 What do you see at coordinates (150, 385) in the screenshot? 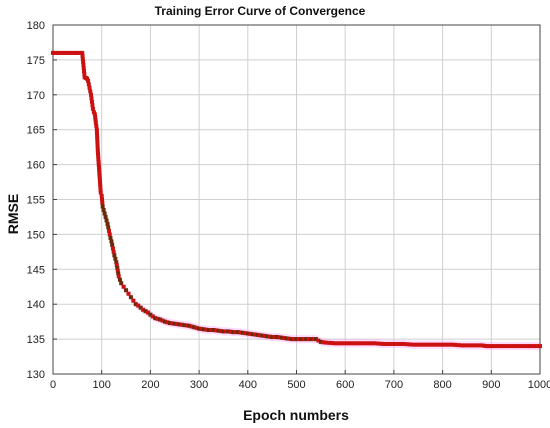
I see `x-tick-label: 200` at bounding box center [150, 385].